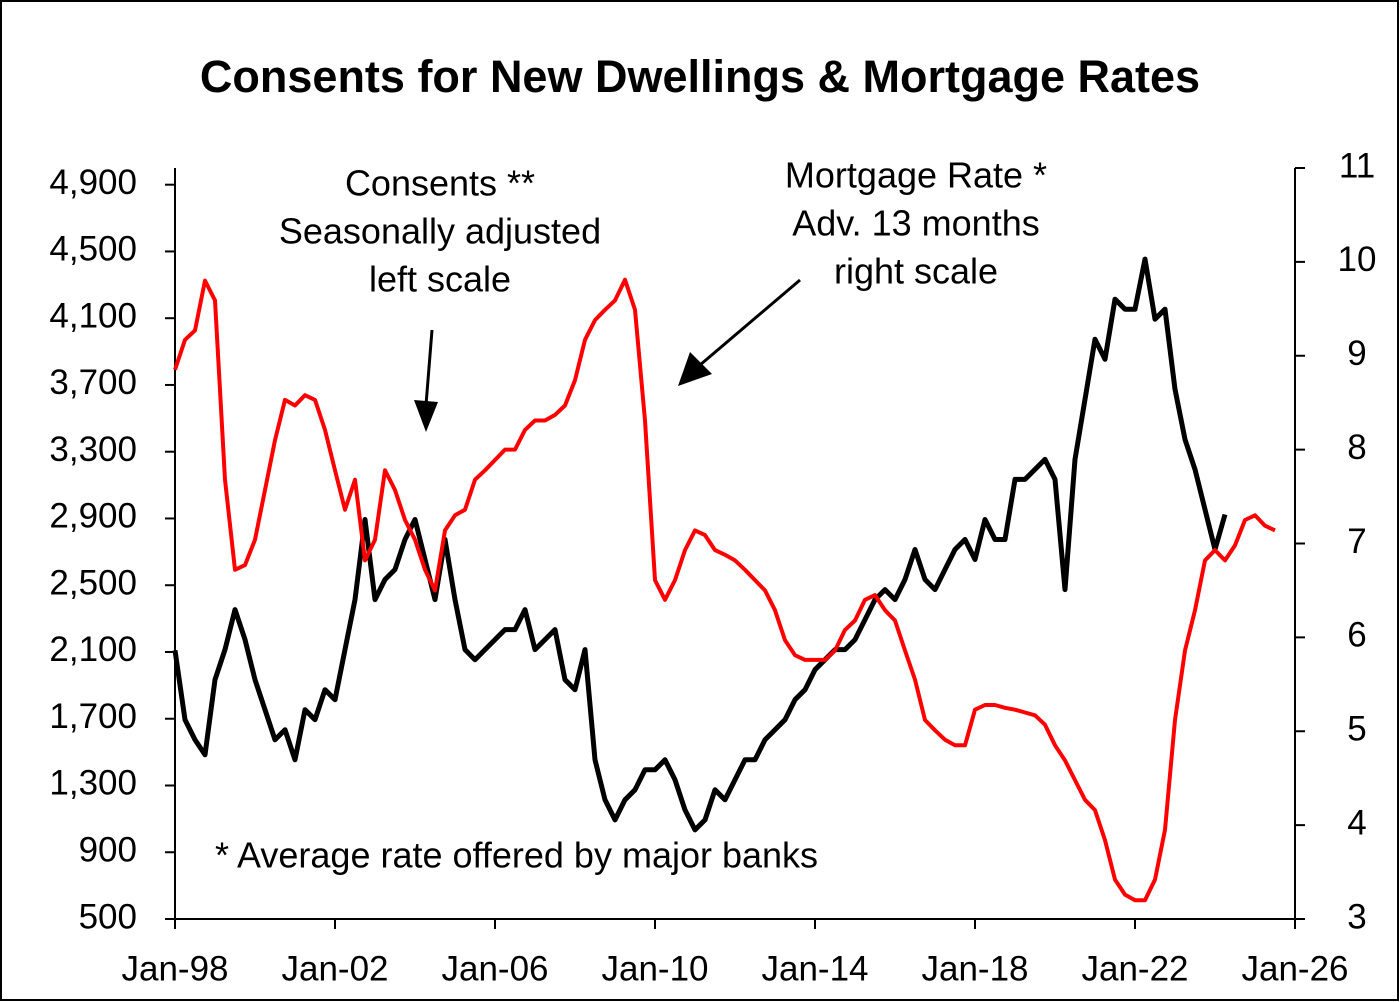 This screenshot has width=1400, height=1002. I want to click on y2-tick-label: 11, so click(1357, 165).